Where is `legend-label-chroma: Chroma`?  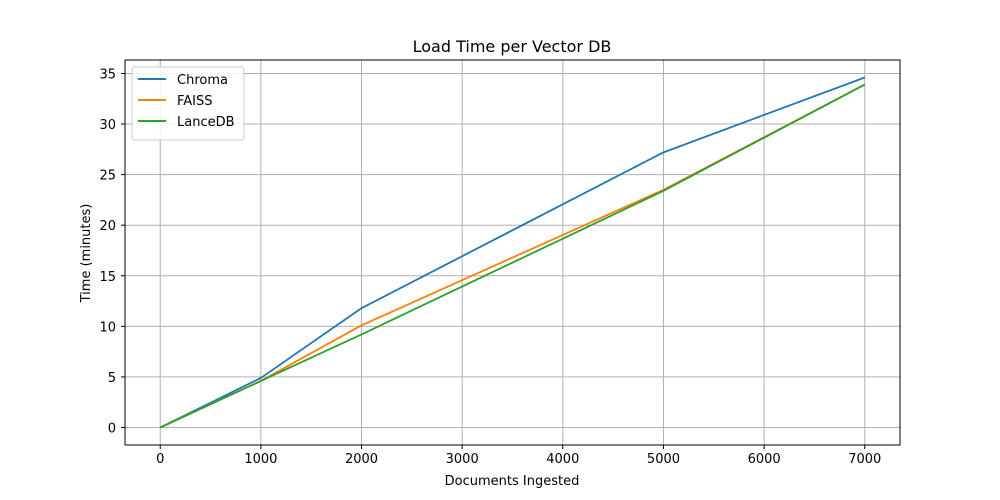 legend-label-chroma: Chroma is located at coordinates (202, 80).